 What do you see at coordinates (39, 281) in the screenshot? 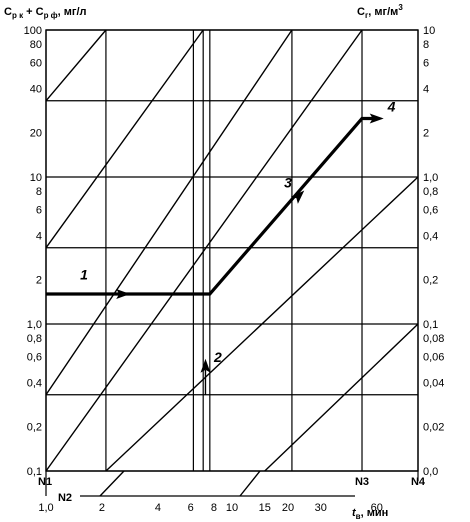
I see `left-tick-label: 2` at bounding box center [39, 281].